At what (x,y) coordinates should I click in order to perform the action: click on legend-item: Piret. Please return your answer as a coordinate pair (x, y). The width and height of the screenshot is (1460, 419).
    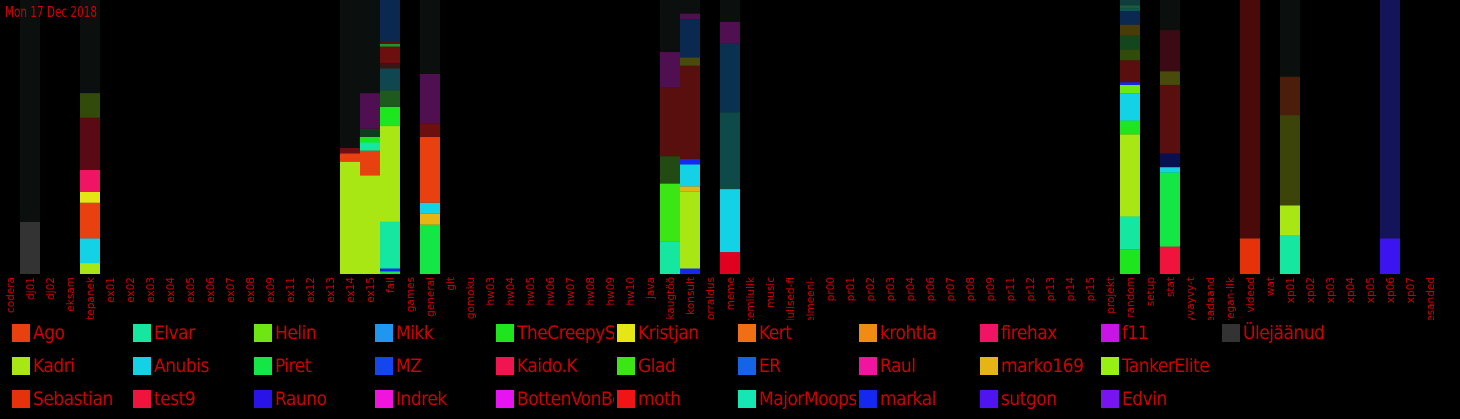
    Looking at the image, I should click on (282, 366).